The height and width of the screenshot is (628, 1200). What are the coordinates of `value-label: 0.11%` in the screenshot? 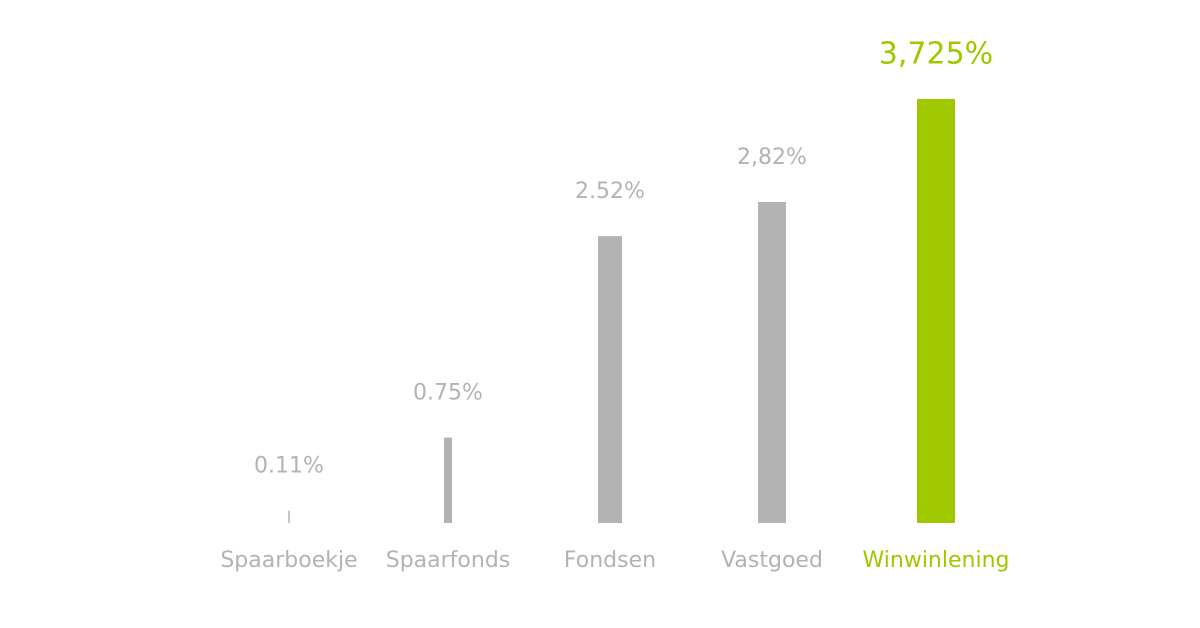 It's located at (289, 465).